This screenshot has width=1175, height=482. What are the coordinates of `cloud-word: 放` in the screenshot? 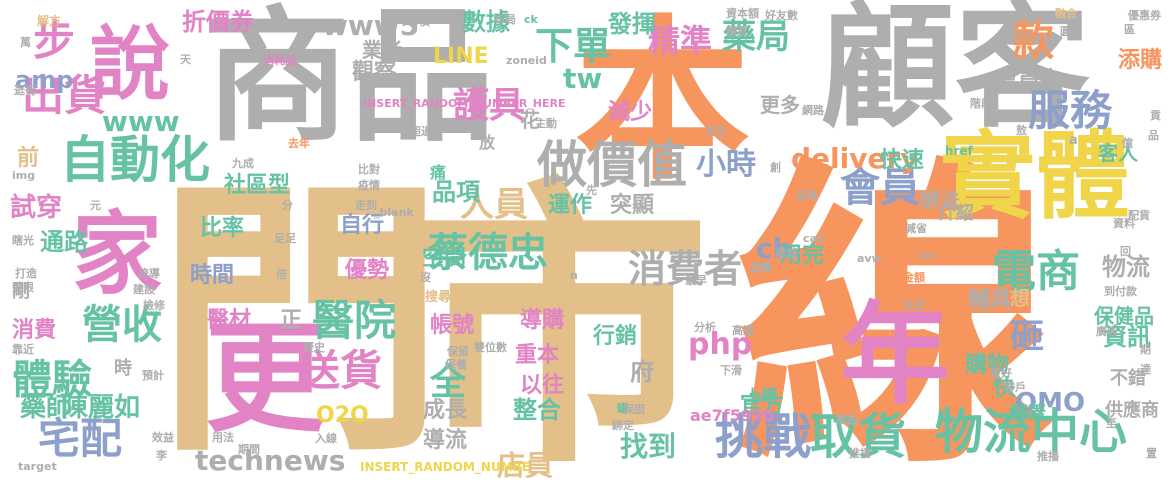 It's located at (487, 142).